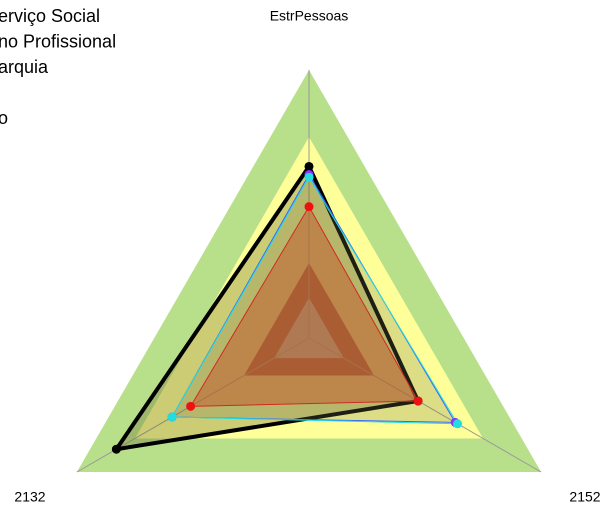  I want to click on legend-text: erviço Social, so click(50, 16).